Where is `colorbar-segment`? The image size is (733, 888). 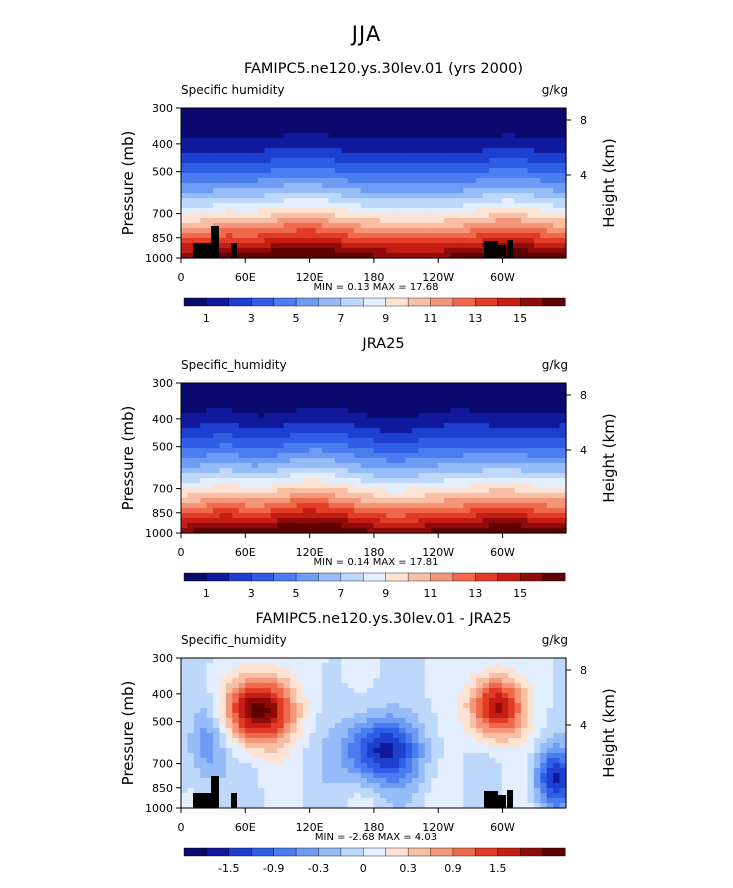
colorbar-segment is located at coordinates (397, 302).